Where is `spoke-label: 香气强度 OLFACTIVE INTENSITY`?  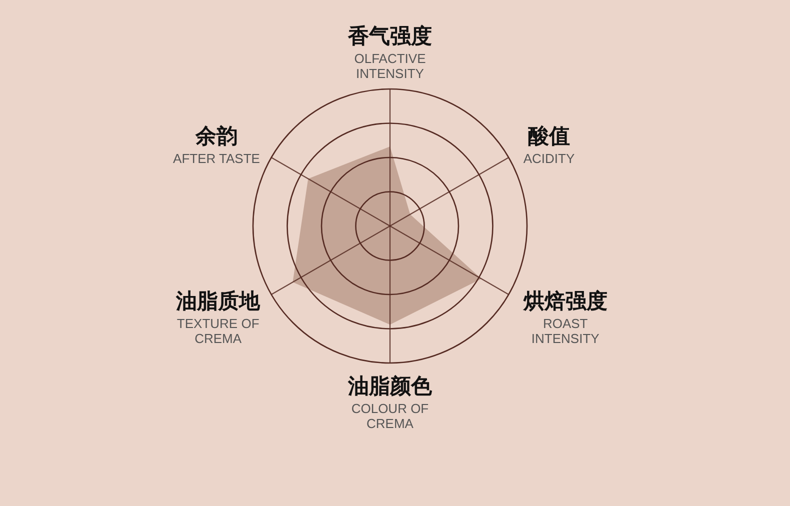
spoke-label: 香气强度 OLFACTIVE INTENSITY is located at coordinates (389, 52).